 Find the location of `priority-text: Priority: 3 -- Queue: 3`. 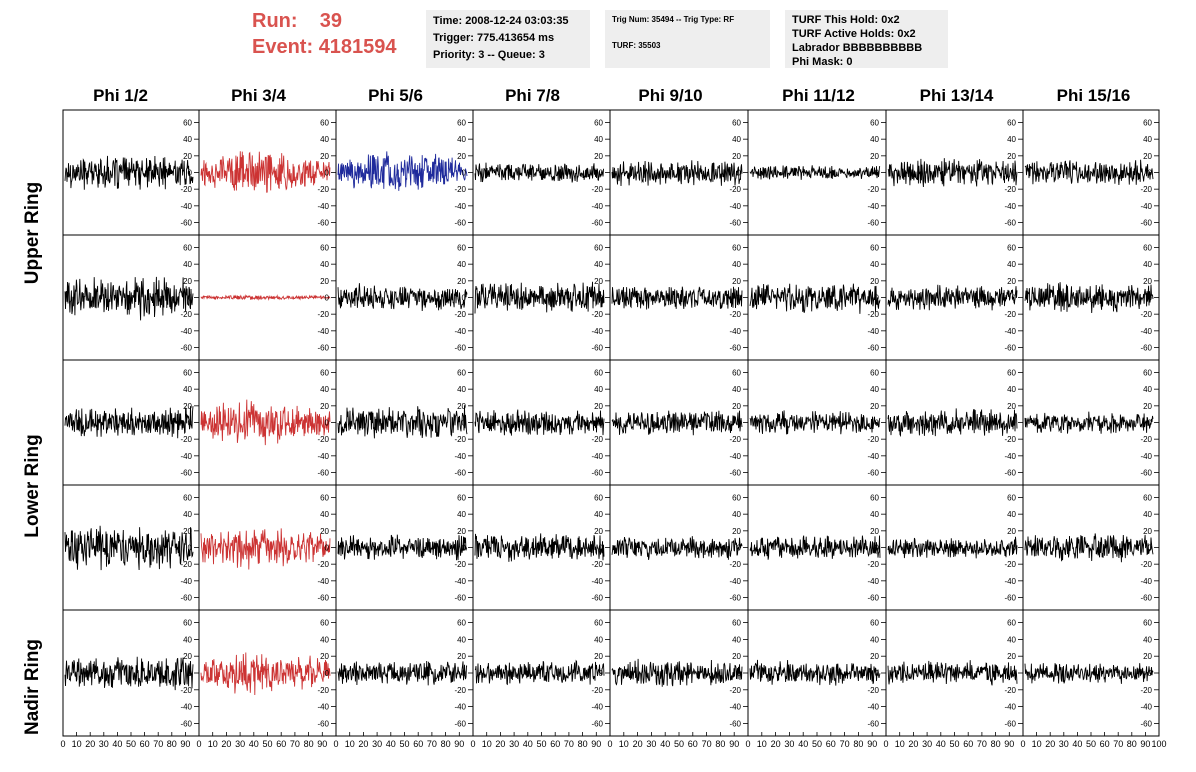

priority-text: Priority: 3 -- Queue: 3 is located at coordinates (489, 55).